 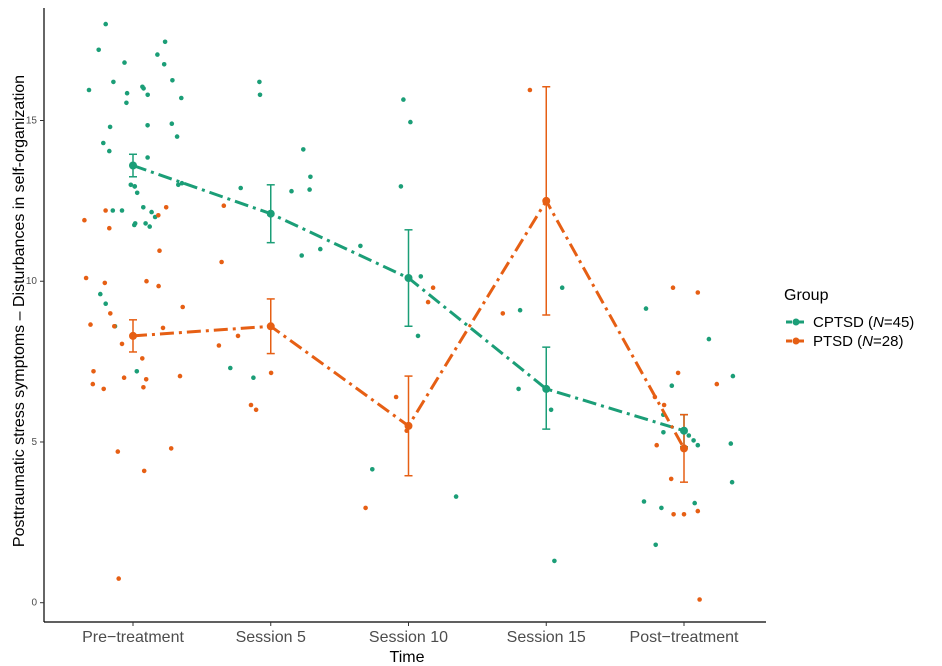 What do you see at coordinates (133, 637) in the screenshot?
I see `x-tick-label: Pre−treatment` at bounding box center [133, 637].